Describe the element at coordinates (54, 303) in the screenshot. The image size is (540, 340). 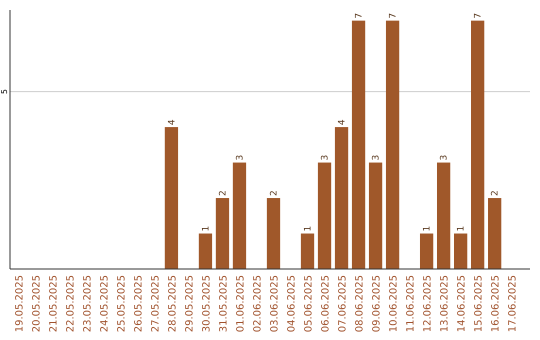
I see `x-tick-label: 21.05.2025` at that location.